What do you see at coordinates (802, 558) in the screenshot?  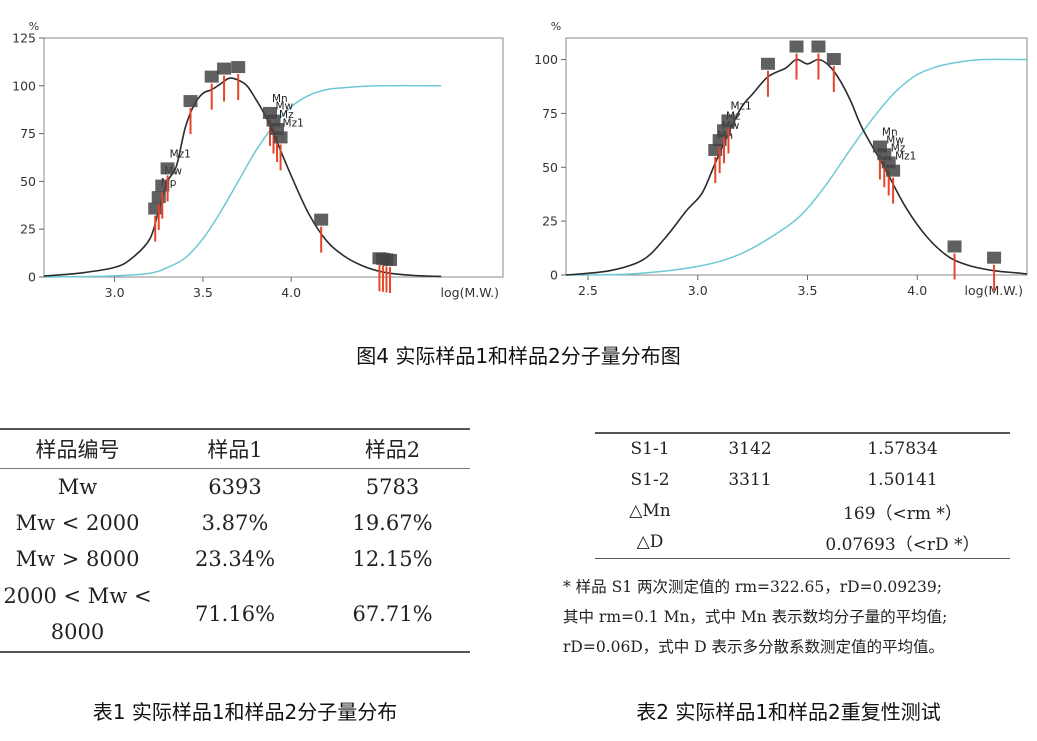 I see `table2-bottom-rule` at bounding box center [802, 558].